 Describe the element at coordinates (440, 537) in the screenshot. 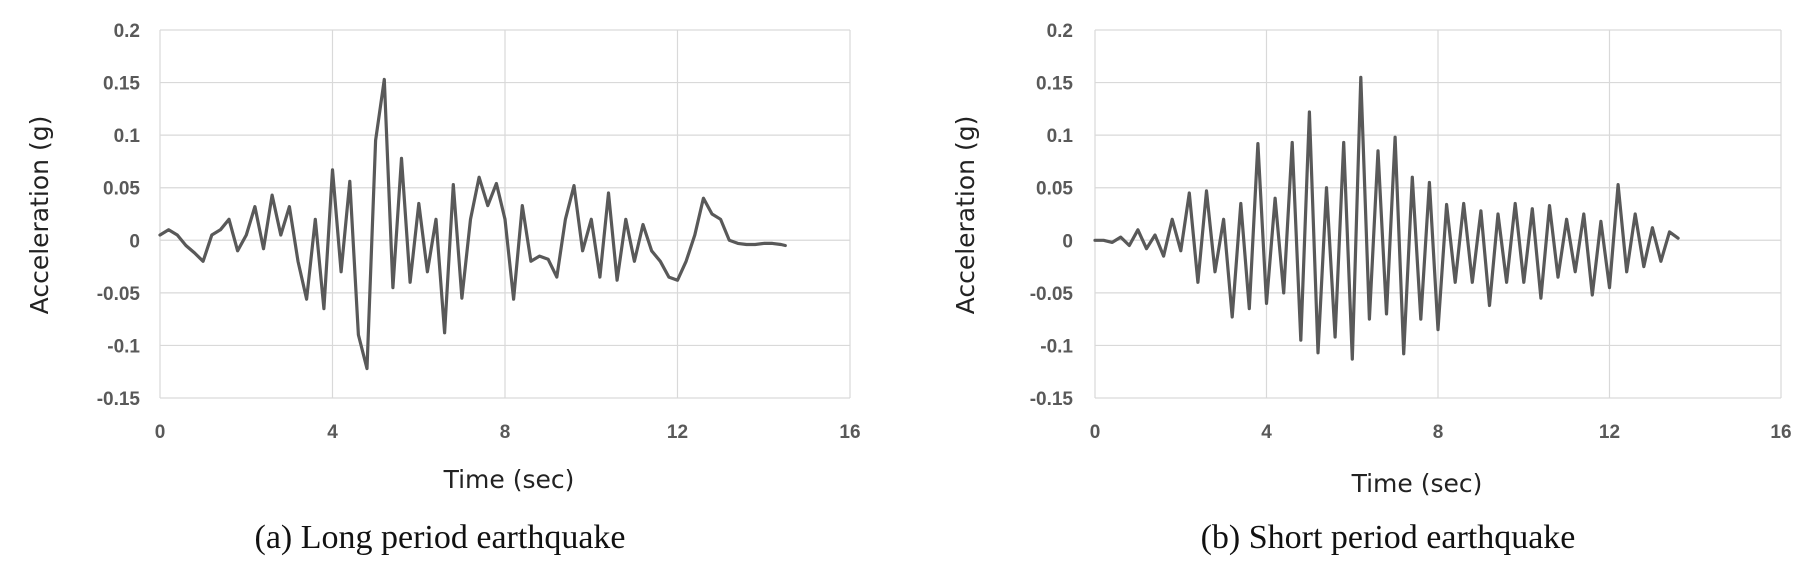

I see `chart-caption: (a) Long period earthquake` at that location.